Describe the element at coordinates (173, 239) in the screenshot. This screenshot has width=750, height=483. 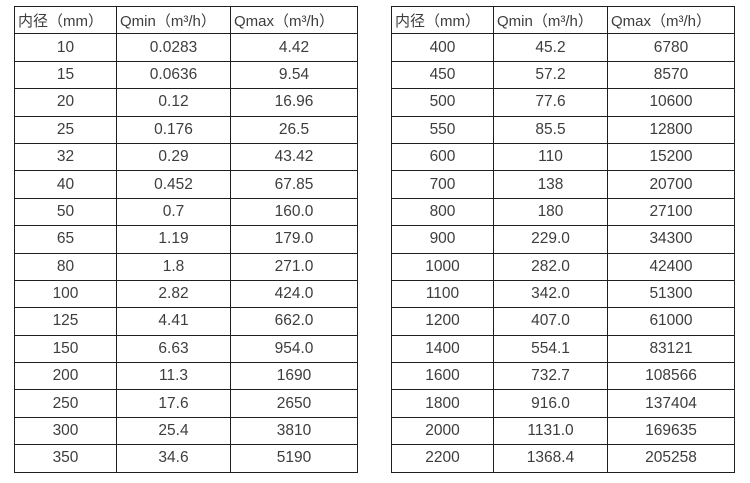
I see `table-cell: 1.19` at that location.